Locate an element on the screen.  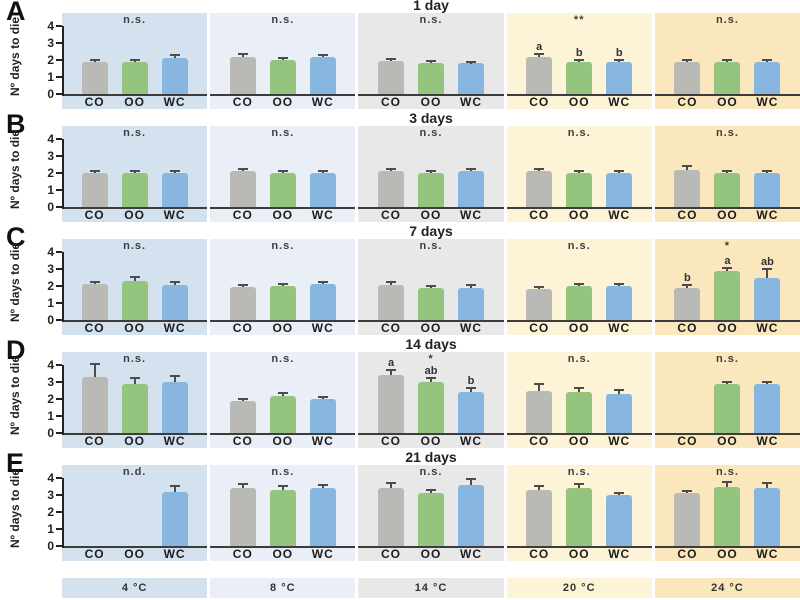
temp-group-24c: n.s. CO OO WC is located at coordinates (727, 174).